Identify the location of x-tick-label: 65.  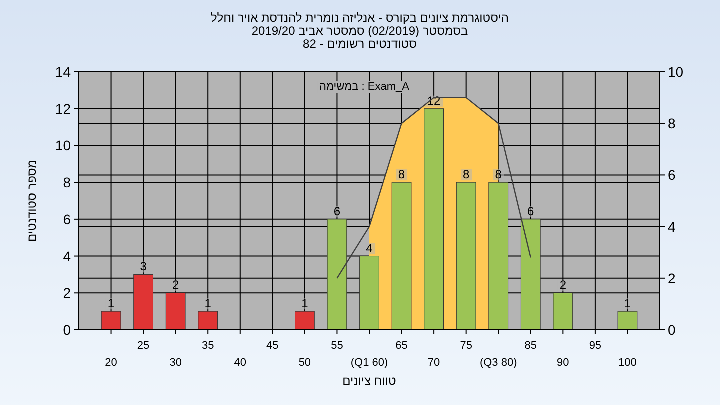
(402, 346).